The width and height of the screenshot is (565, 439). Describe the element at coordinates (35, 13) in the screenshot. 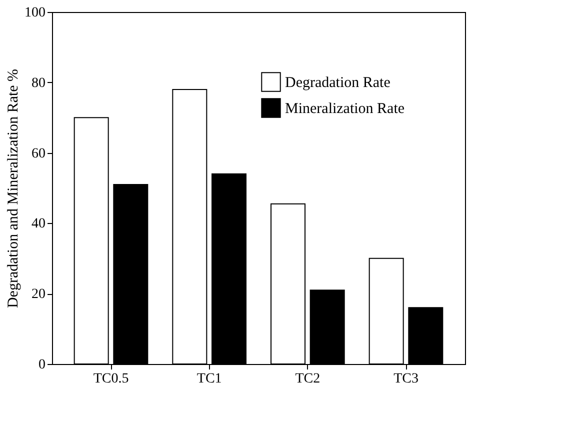

I see `y-tick-label: 100` at that location.